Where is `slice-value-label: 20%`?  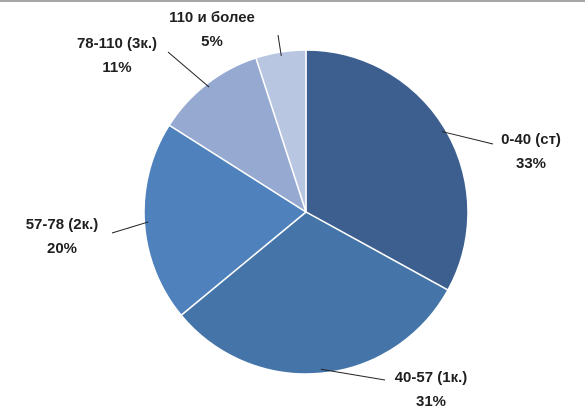 slice-value-label: 20% is located at coordinates (62, 248).